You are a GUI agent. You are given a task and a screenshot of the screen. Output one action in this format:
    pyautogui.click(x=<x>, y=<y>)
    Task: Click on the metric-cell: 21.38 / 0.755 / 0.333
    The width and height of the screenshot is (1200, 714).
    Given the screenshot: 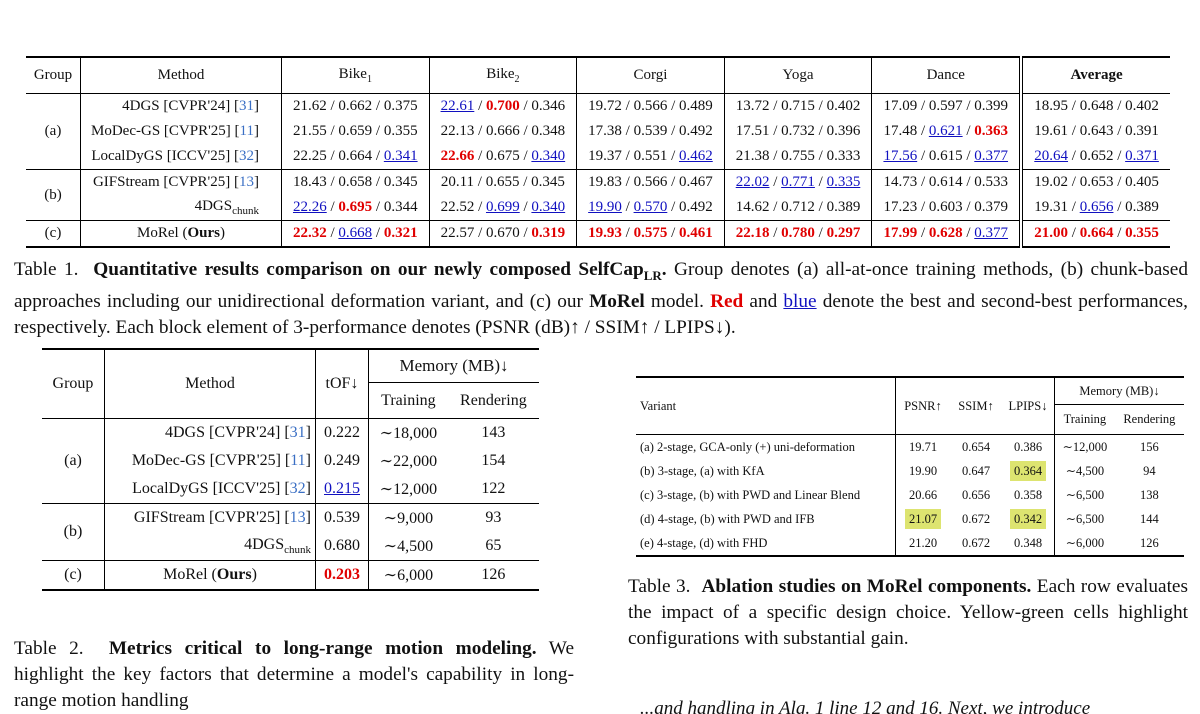 What is the action you would take?
    pyautogui.click(x=797, y=157)
    